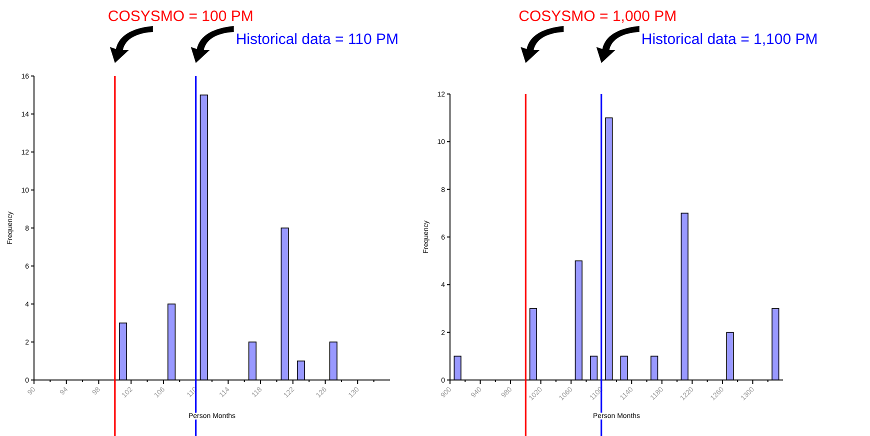  What do you see at coordinates (181, 16) in the screenshot?
I see `ref-line-label: COSYSMO = 100 PM` at bounding box center [181, 16].